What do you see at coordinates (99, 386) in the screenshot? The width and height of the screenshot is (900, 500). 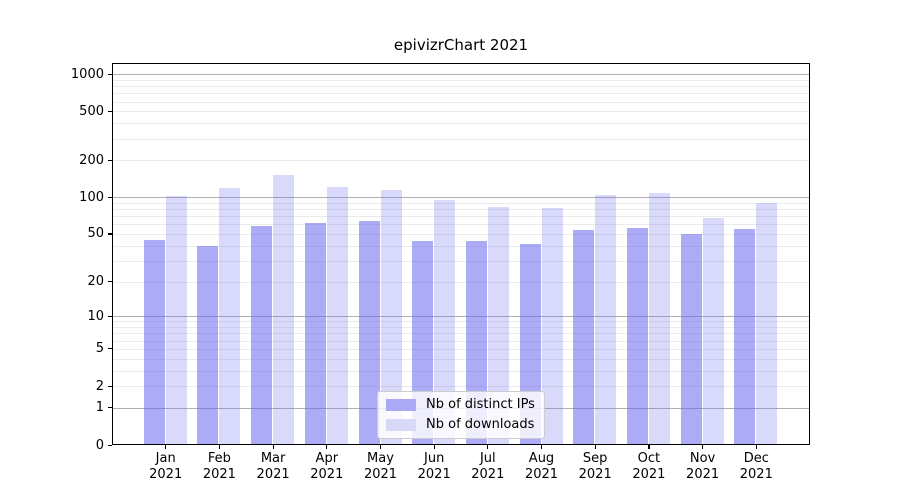 I see `y-tick-label: 2` at bounding box center [99, 386].